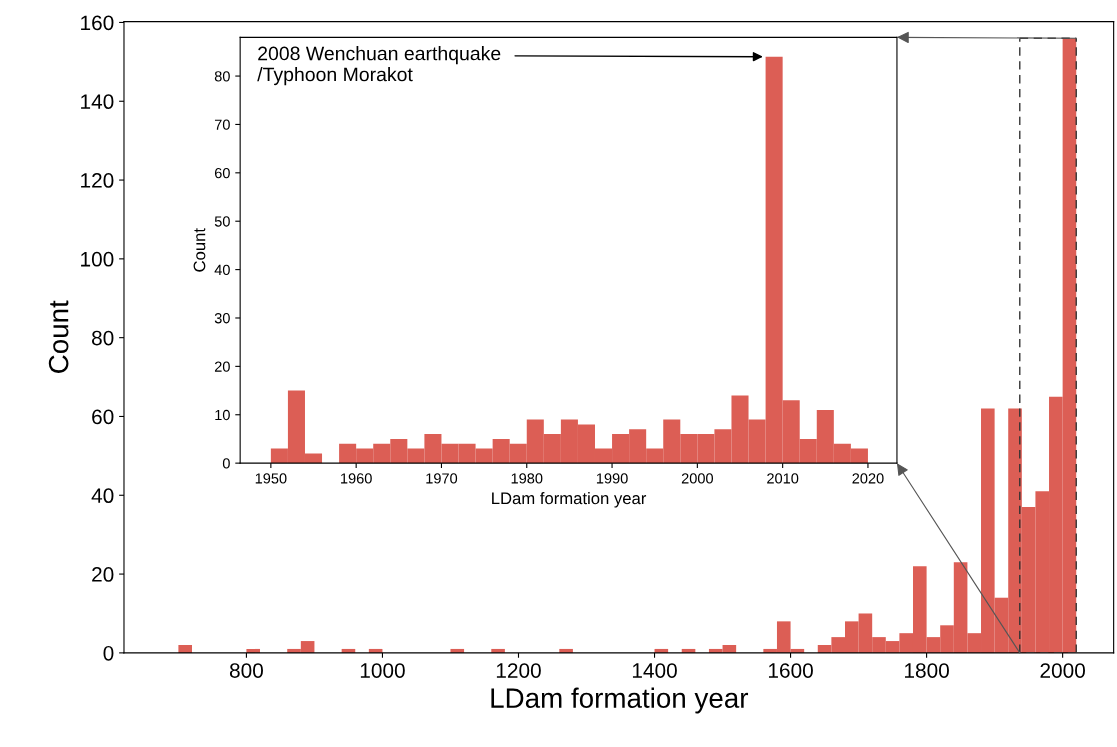 Image resolution: width=1117 pixels, height=747 pixels. Describe the element at coordinates (612, 478) in the screenshot. I see `x-tick-label: 1990` at that location.